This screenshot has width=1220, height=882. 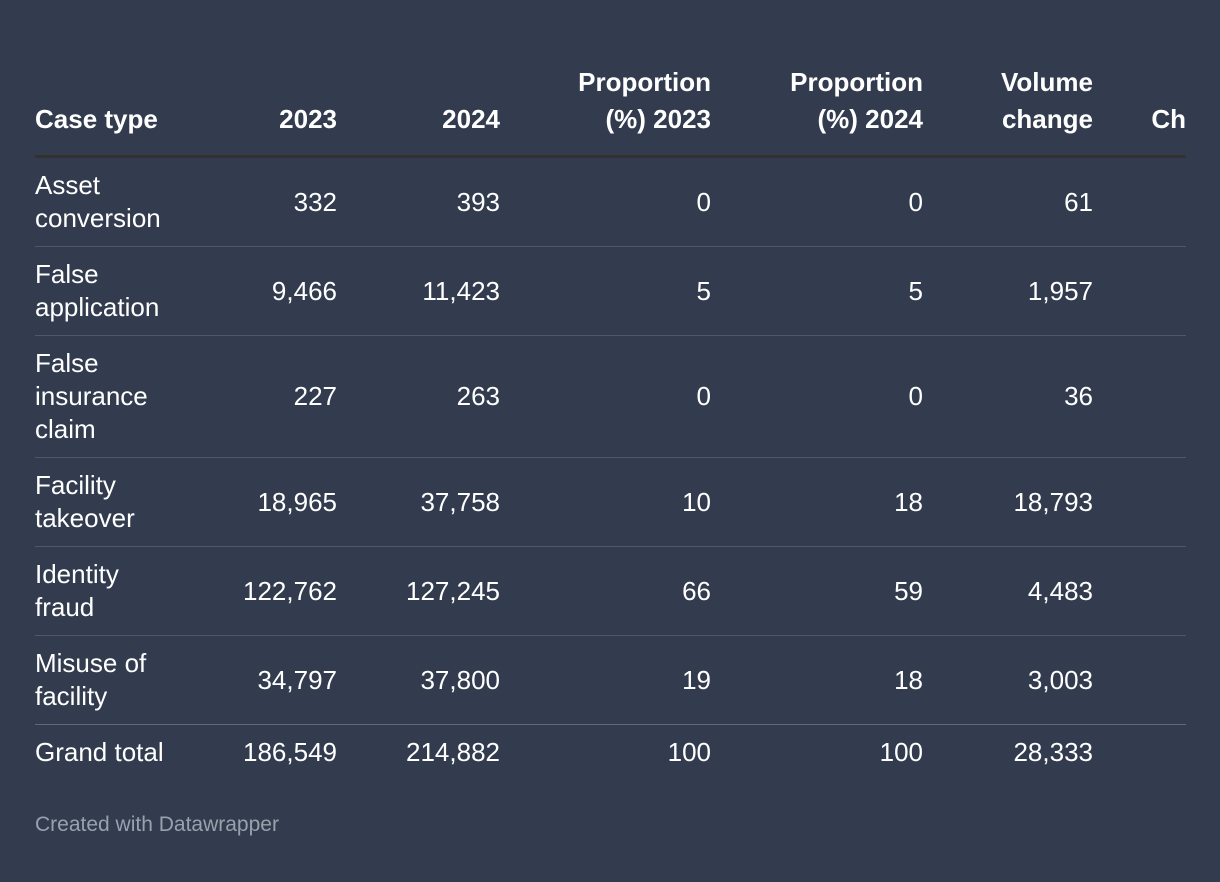 What do you see at coordinates (418, 680) in the screenshot?
I see `cell-2024: 37,800` at bounding box center [418, 680].